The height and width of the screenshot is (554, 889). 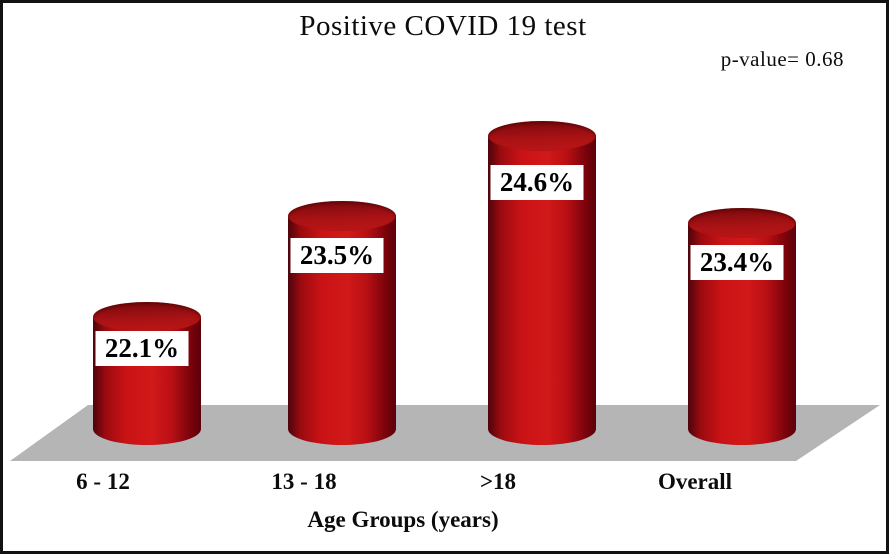 I want to click on bar-cylinder-over-18: 24.6%, so click(x=542, y=283).